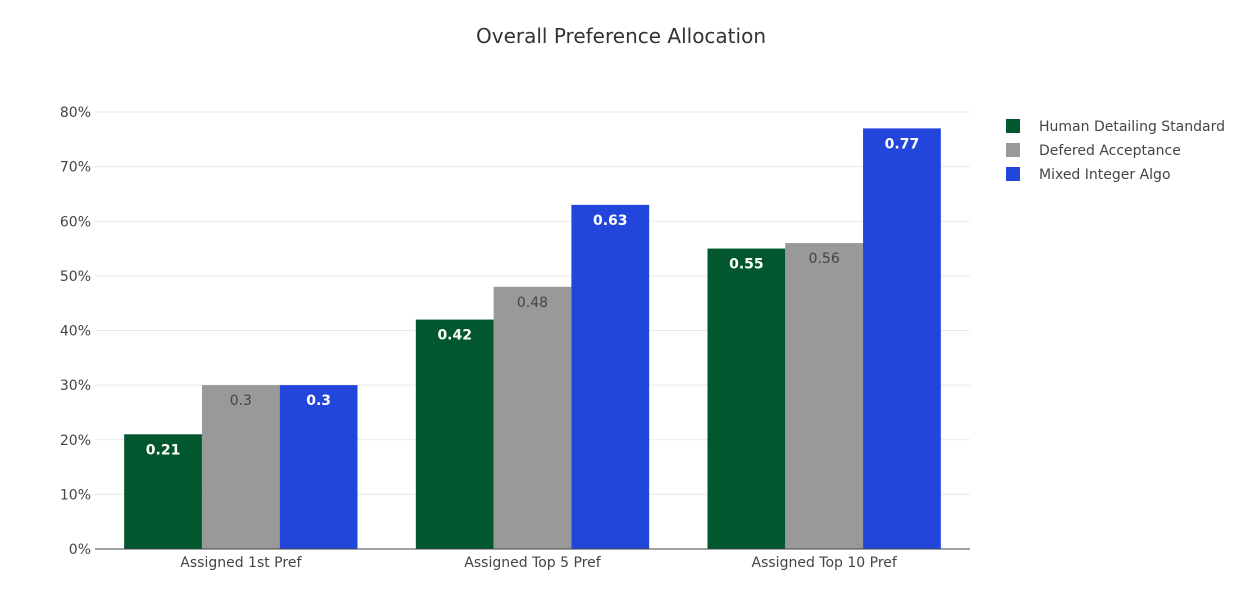 The width and height of the screenshot is (1252, 607). Describe the element at coordinates (824, 259) in the screenshot. I see `bar-value-label: 0.56` at that location.